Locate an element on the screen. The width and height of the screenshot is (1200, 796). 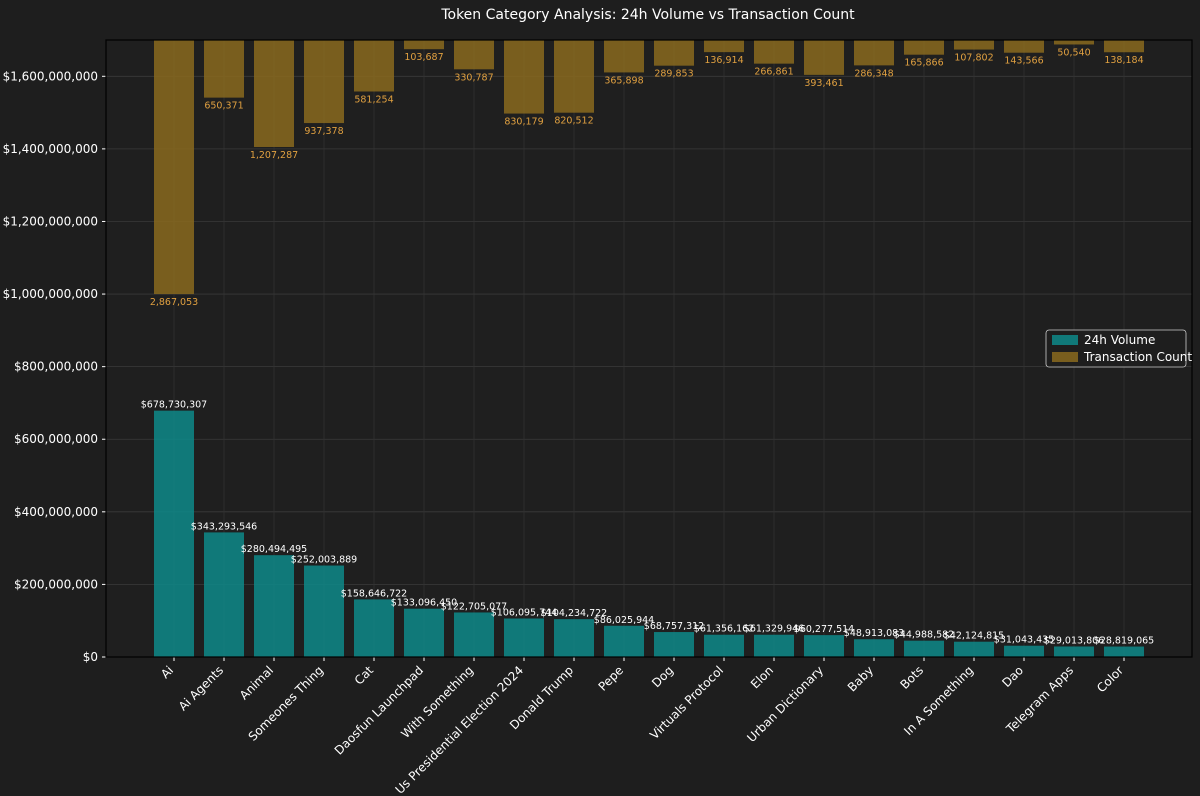
transaction-data-label: 650,371 is located at coordinates (223, 106).